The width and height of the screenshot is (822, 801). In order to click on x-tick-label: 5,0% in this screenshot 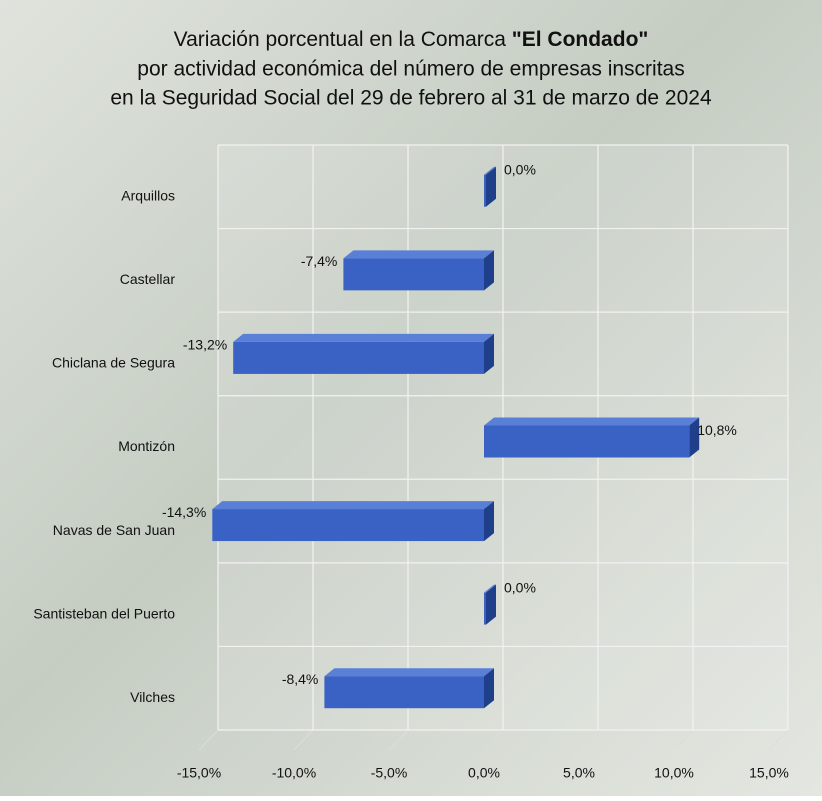, I will do `click(579, 773)`.